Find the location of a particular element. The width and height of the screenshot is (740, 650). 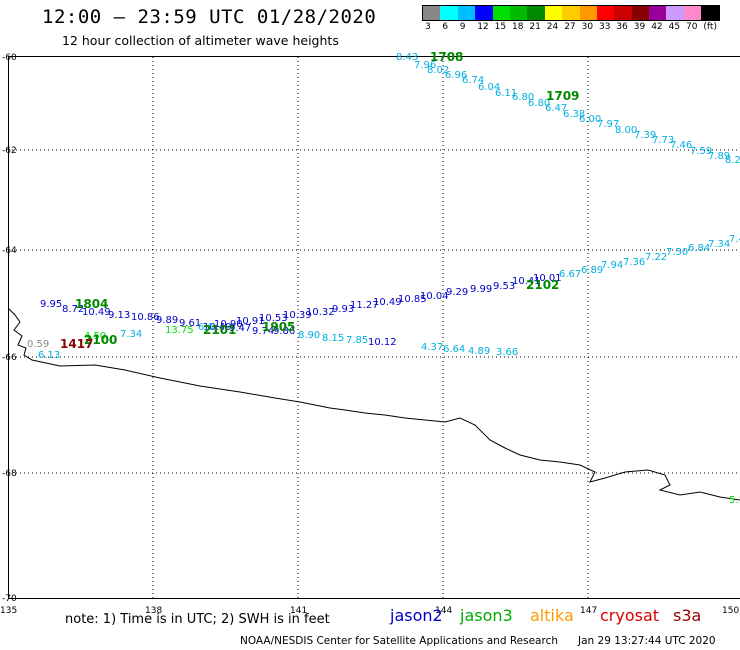

swh-label: 8.43 is located at coordinates (407, 57).